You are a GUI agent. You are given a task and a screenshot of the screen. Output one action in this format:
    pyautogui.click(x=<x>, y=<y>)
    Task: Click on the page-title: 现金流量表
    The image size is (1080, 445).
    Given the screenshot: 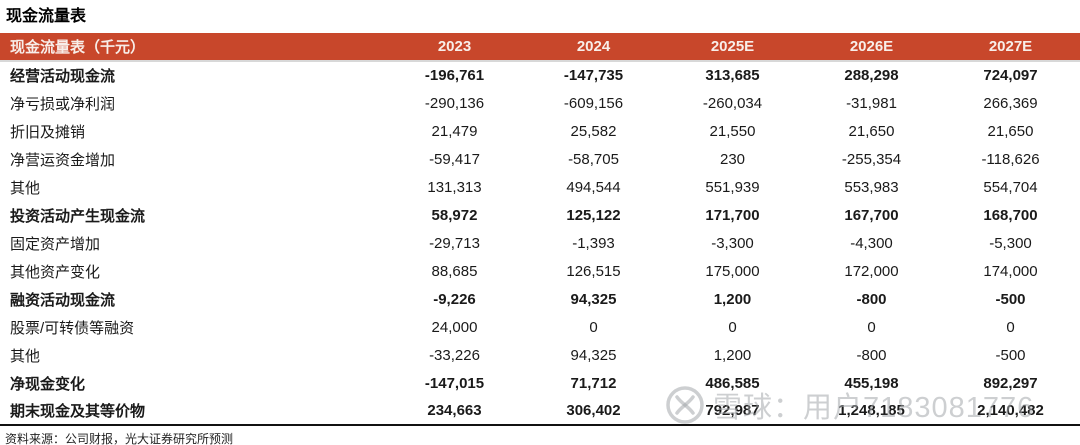 What is the action you would take?
    pyautogui.click(x=46, y=16)
    